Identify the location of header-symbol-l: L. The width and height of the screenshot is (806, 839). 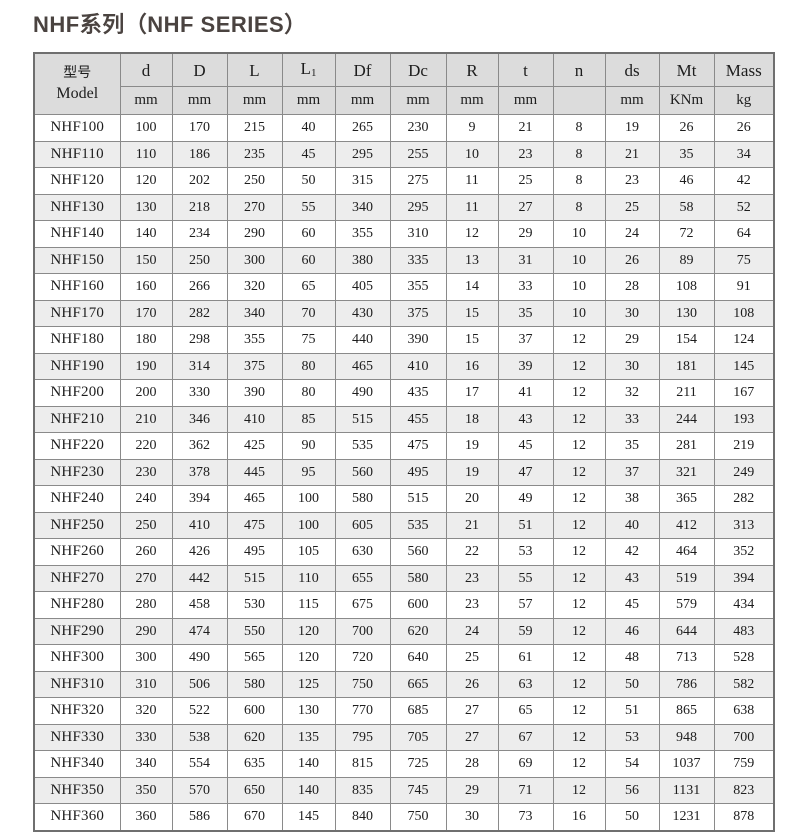
(254, 69).